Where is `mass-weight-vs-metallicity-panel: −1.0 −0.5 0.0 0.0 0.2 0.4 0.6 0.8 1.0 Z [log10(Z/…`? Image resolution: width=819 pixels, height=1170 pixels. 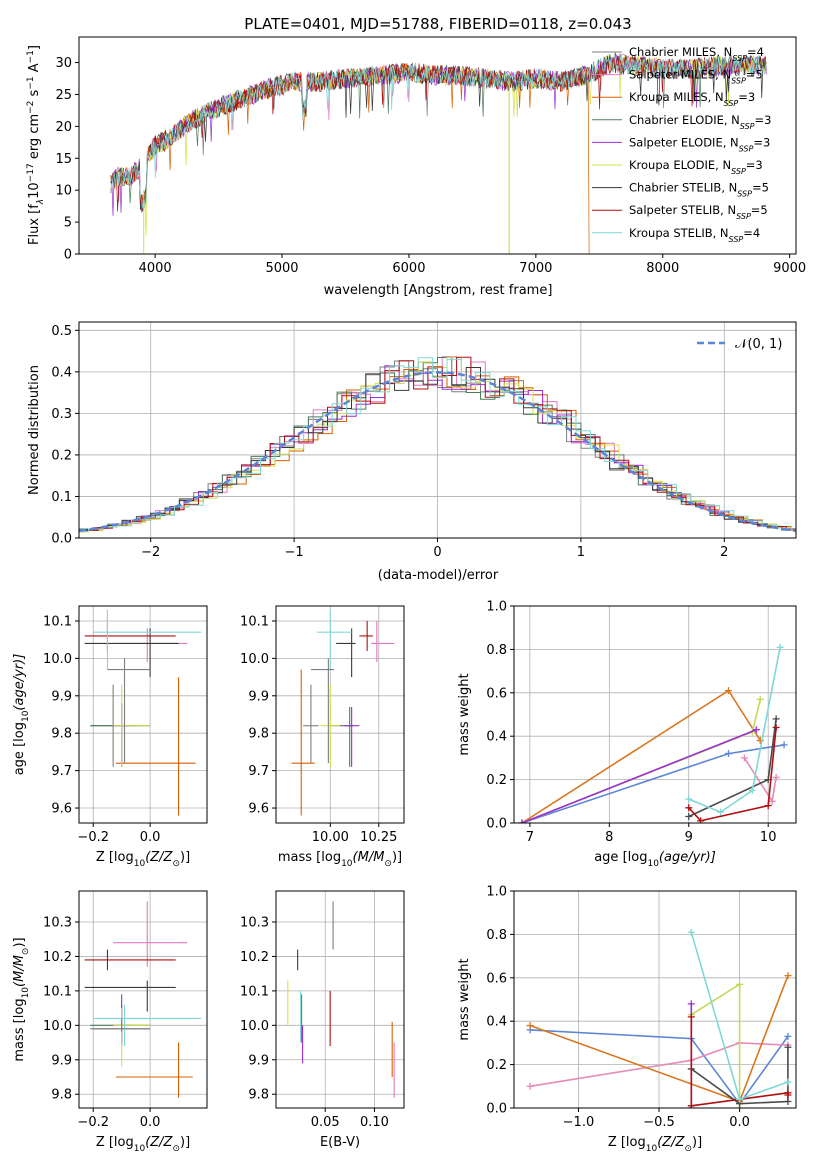 mass-weight-vs-metallicity-panel: −1.0 −0.5 0.0 0.0 0.2 0.4 0.6 0.8 1.0 Z [log10(Z/… is located at coordinates (627, 1019).